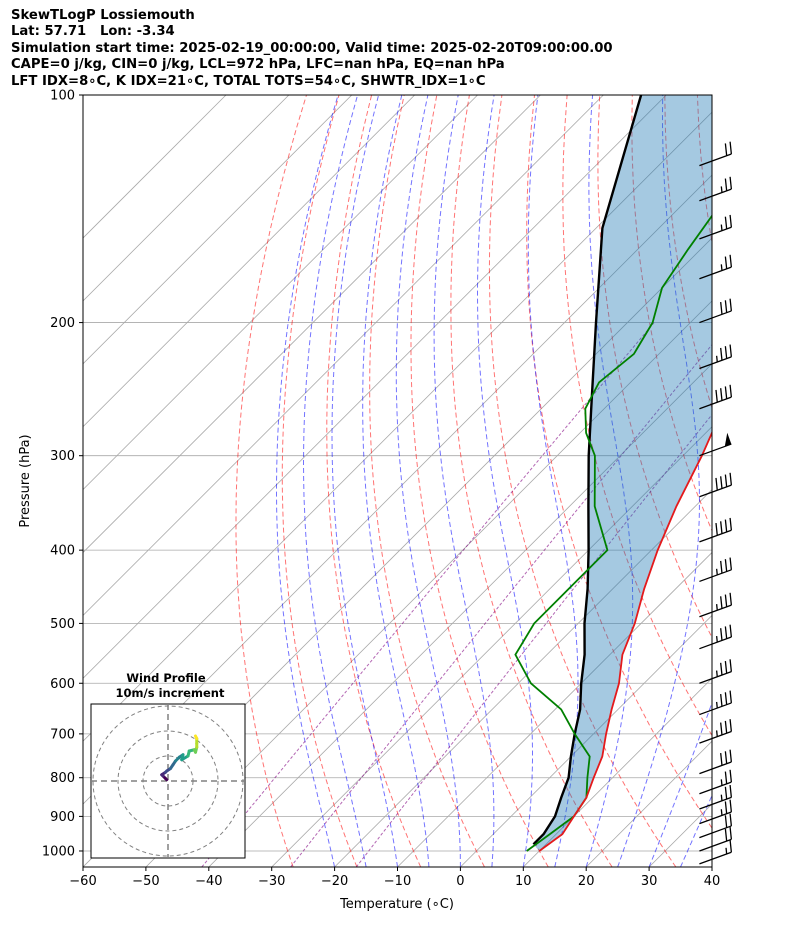  I want to click on temperature-line, so click(625, 641).